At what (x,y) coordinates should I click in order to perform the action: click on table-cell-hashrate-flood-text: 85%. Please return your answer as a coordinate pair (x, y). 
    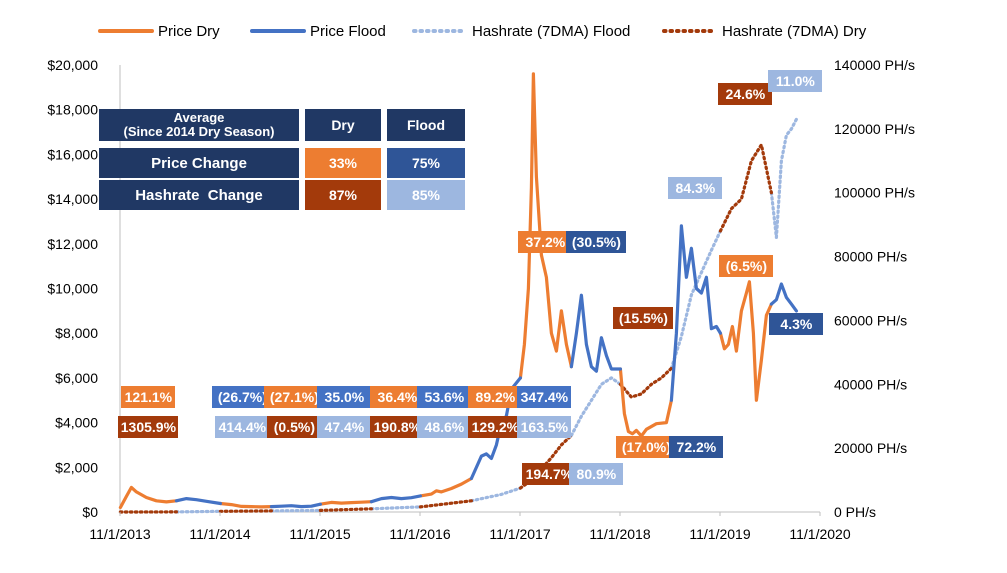
    Looking at the image, I should click on (426, 195).